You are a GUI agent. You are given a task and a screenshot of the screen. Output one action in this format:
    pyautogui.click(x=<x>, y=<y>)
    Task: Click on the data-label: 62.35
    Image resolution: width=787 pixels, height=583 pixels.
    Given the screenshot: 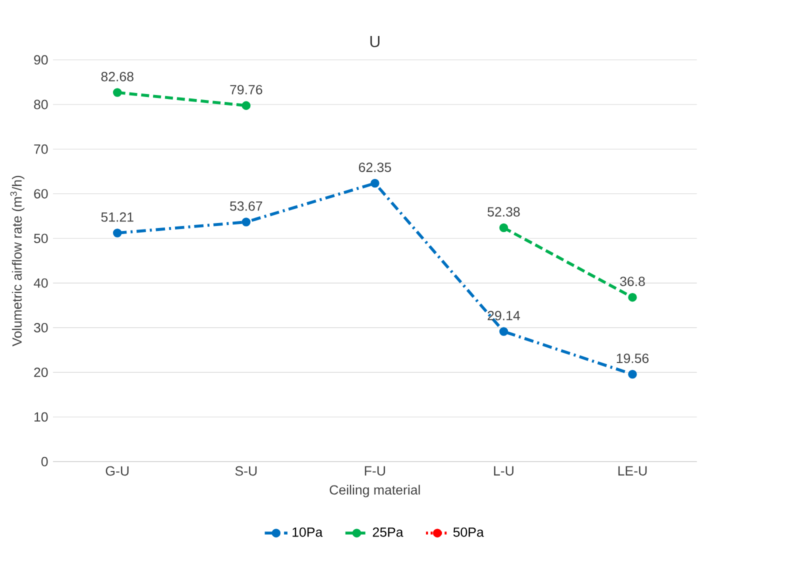 What is the action you would take?
    pyautogui.click(x=375, y=167)
    